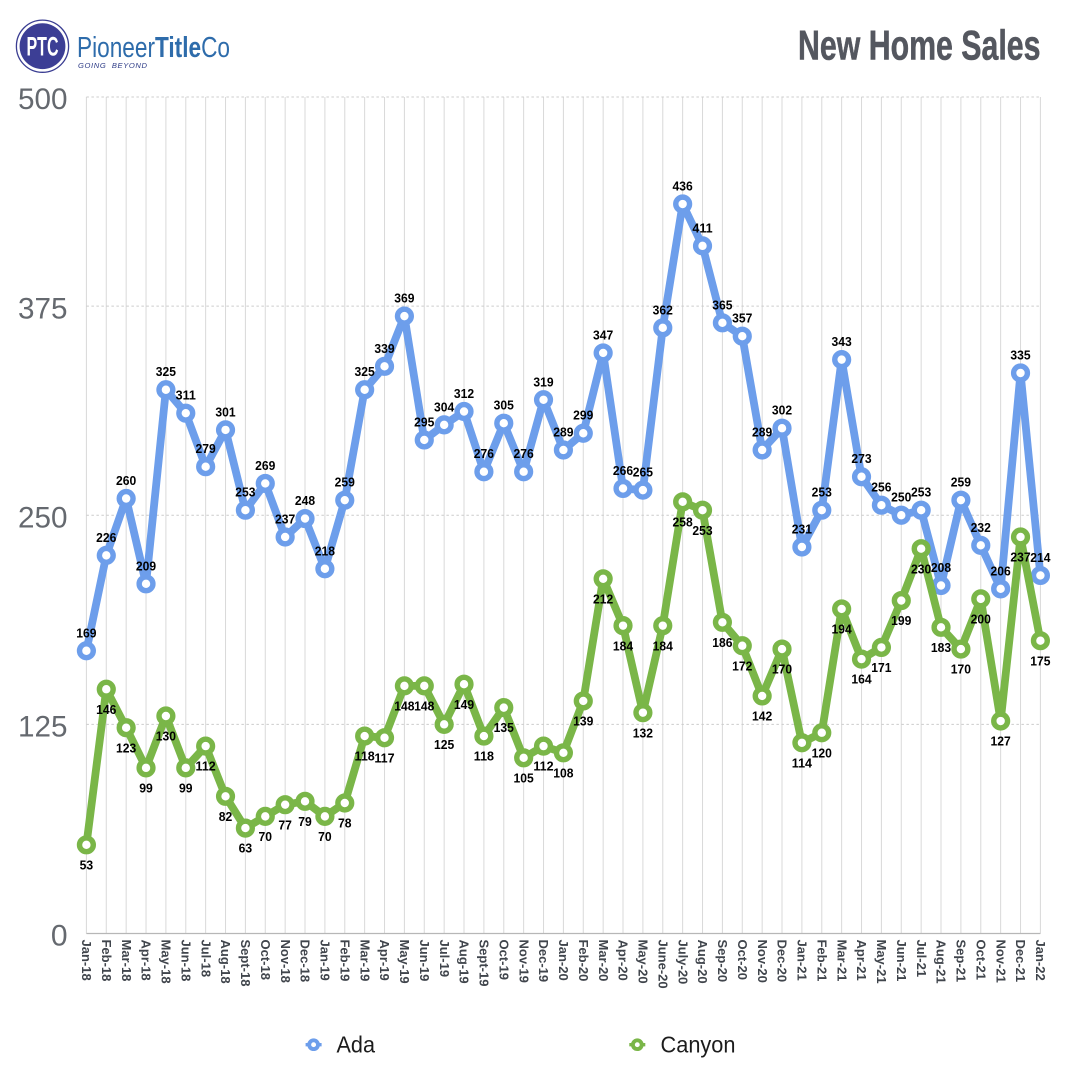  Describe the element at coordinates (305, 821) in the screenshot. I see `svg-text: 79` at that location.